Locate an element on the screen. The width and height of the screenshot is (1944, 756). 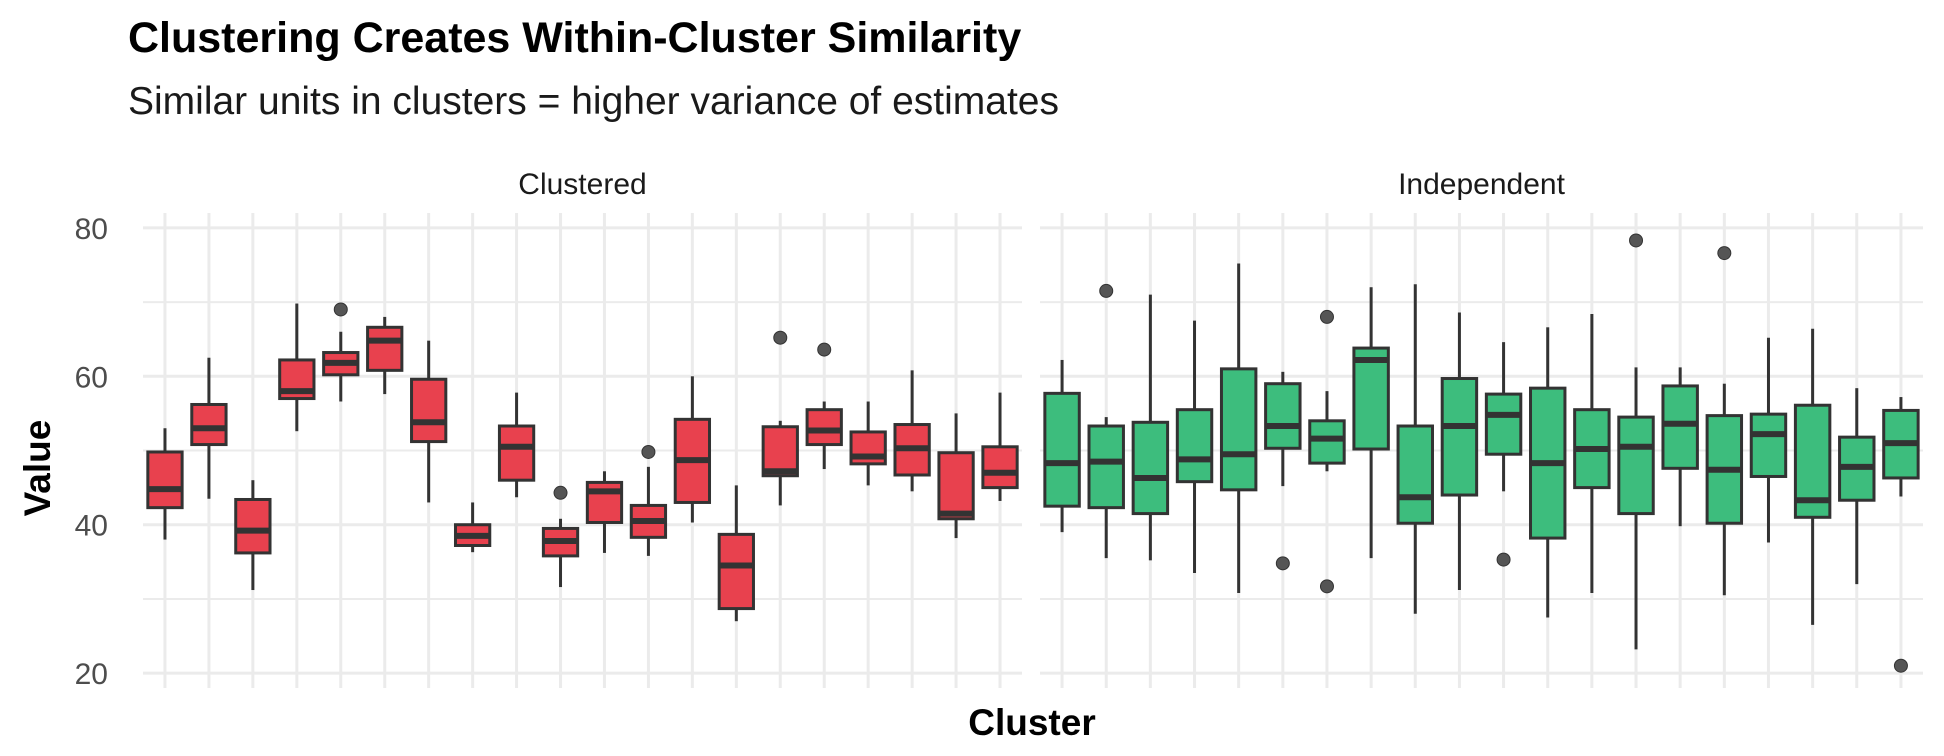
y-tick-label: 60 is located at coordinates (91, 377).